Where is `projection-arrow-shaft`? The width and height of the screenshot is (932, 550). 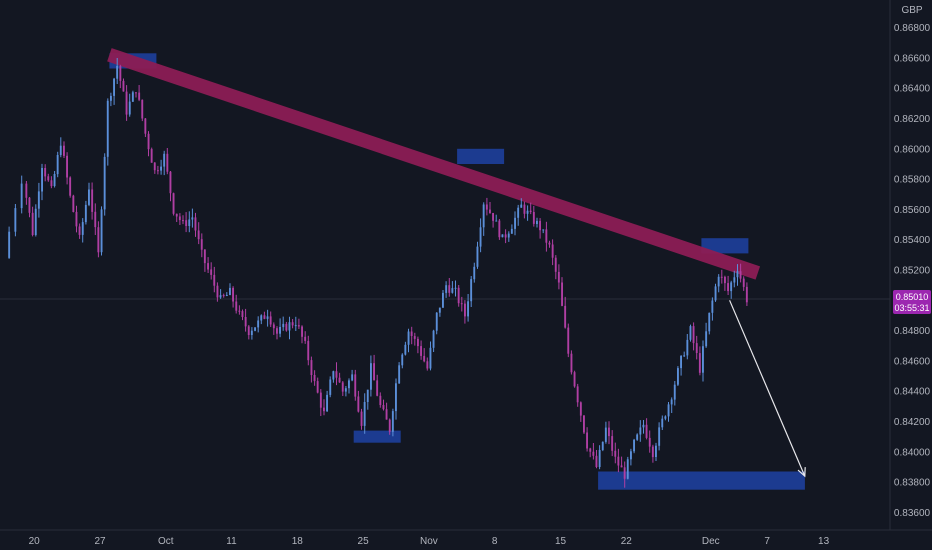 projection-arrow-shaft is located at coordinates (767, 388).